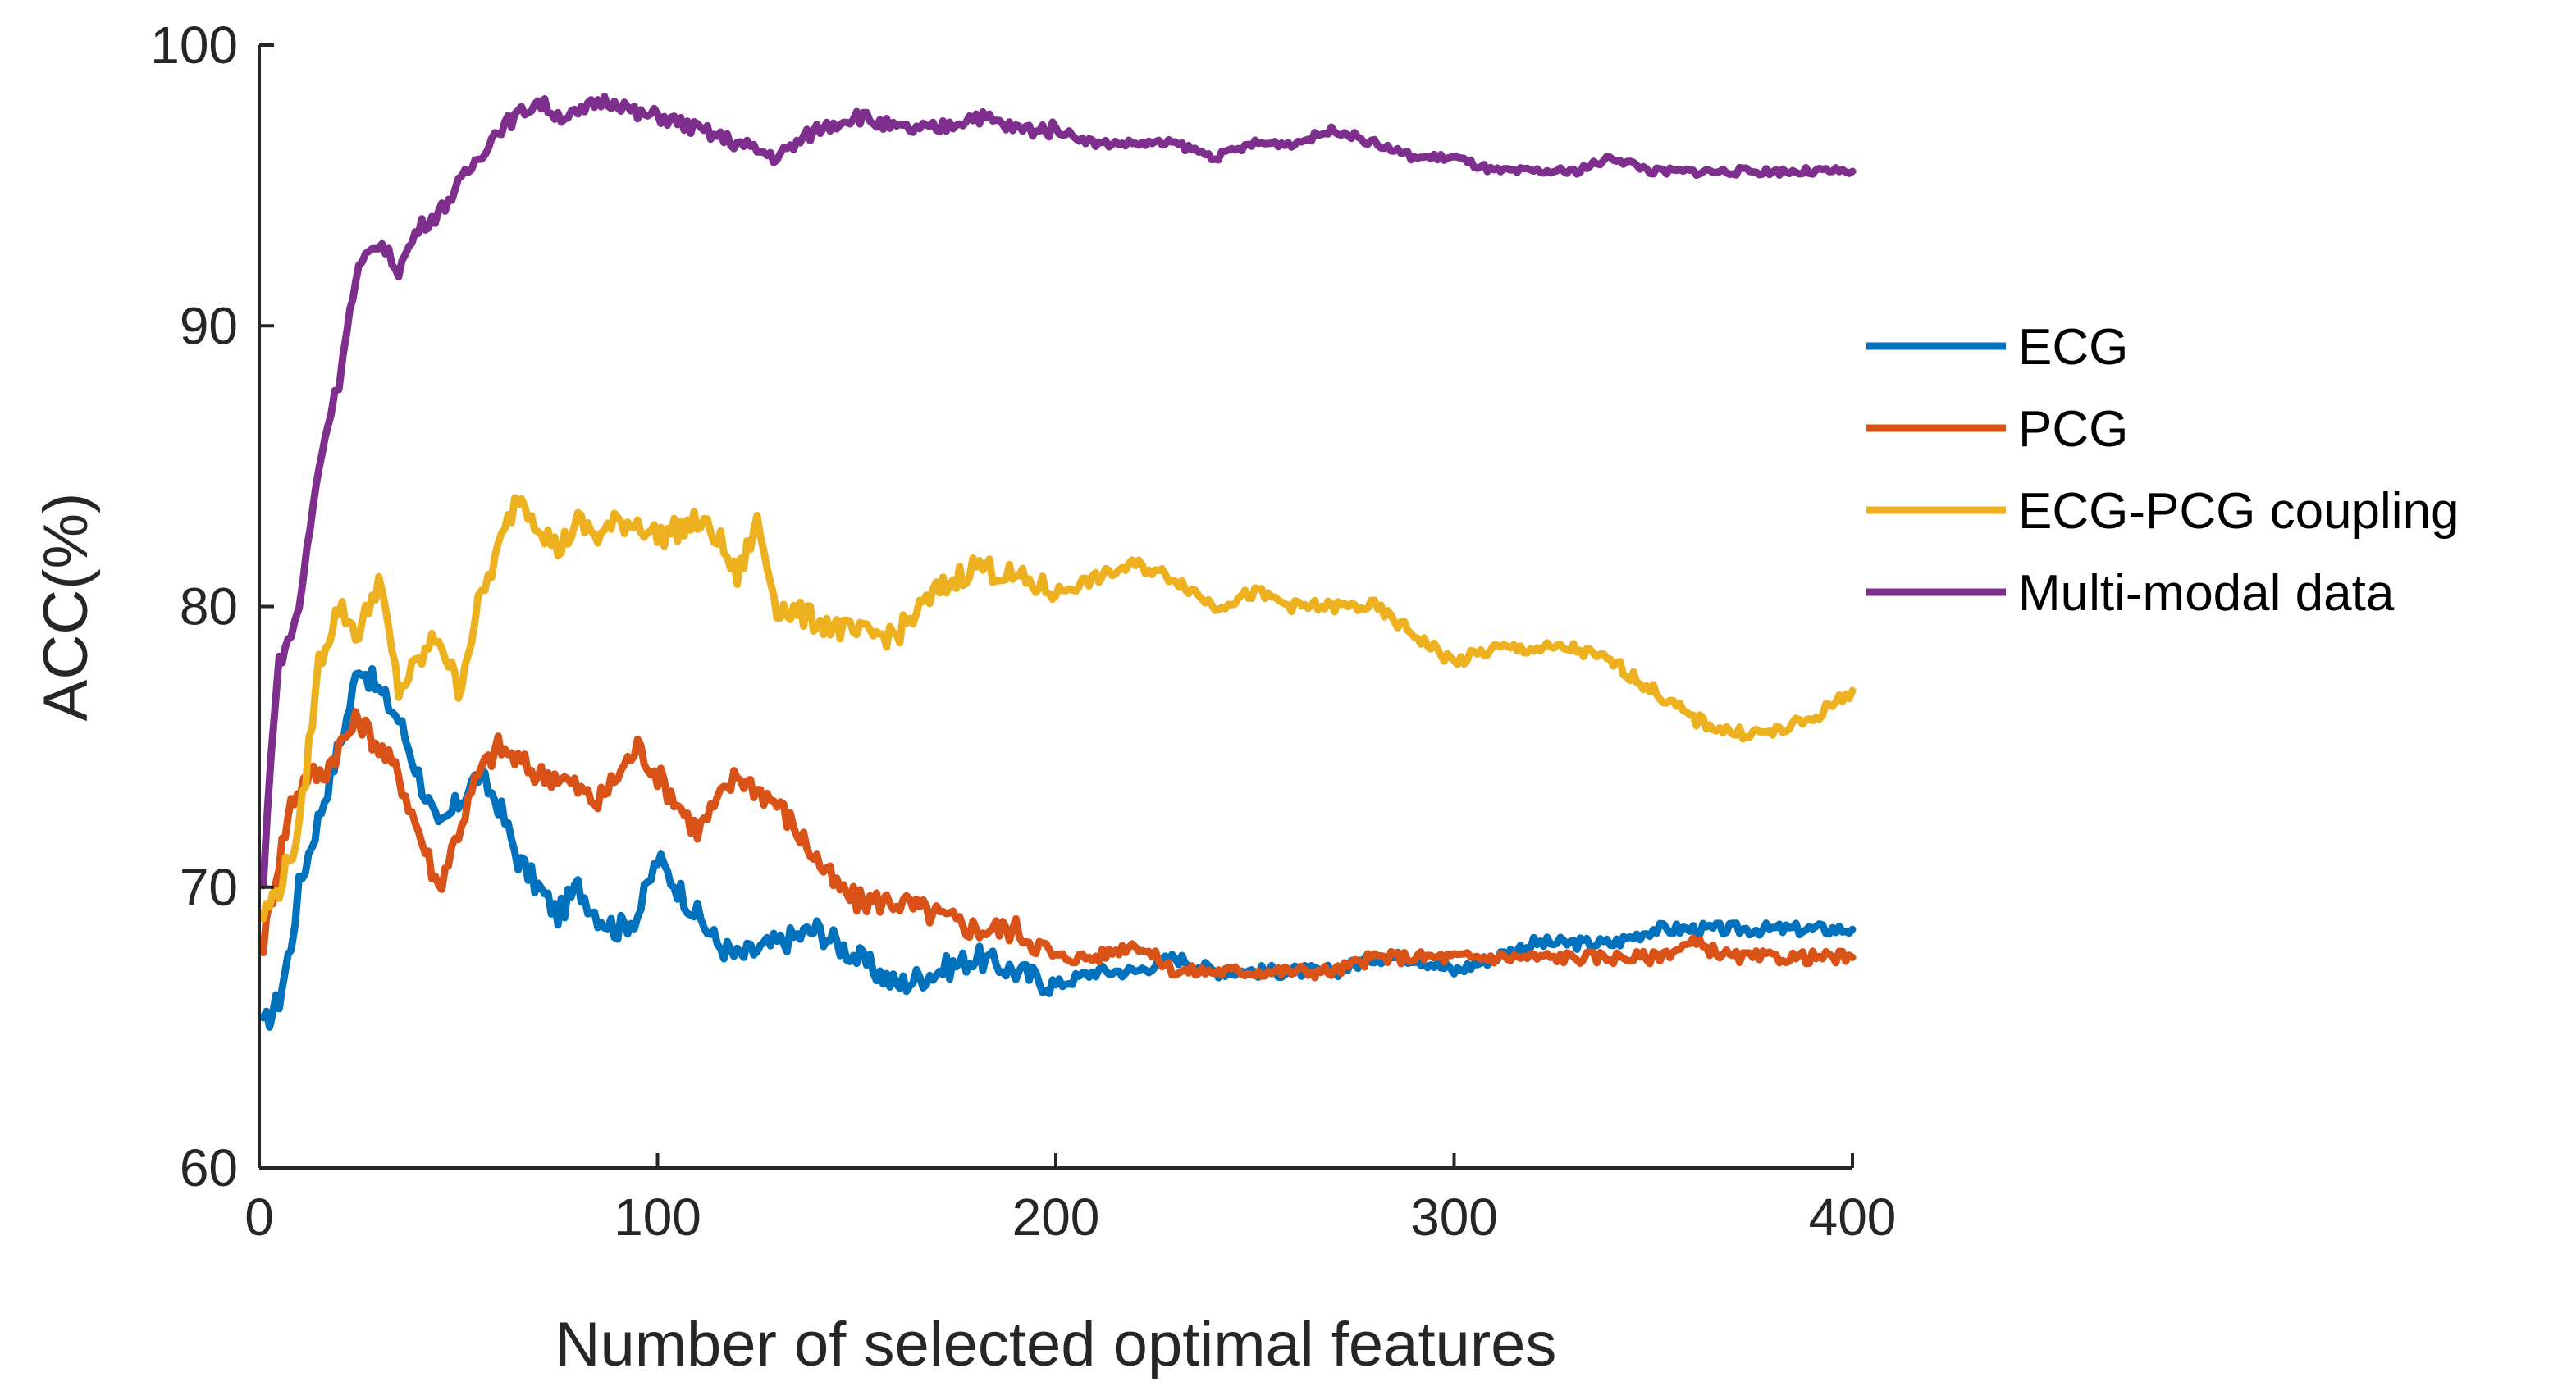 This screenshot has height=1400, width=2576. I want to click on y-axis-title: ACC(%), so click(66, 607).